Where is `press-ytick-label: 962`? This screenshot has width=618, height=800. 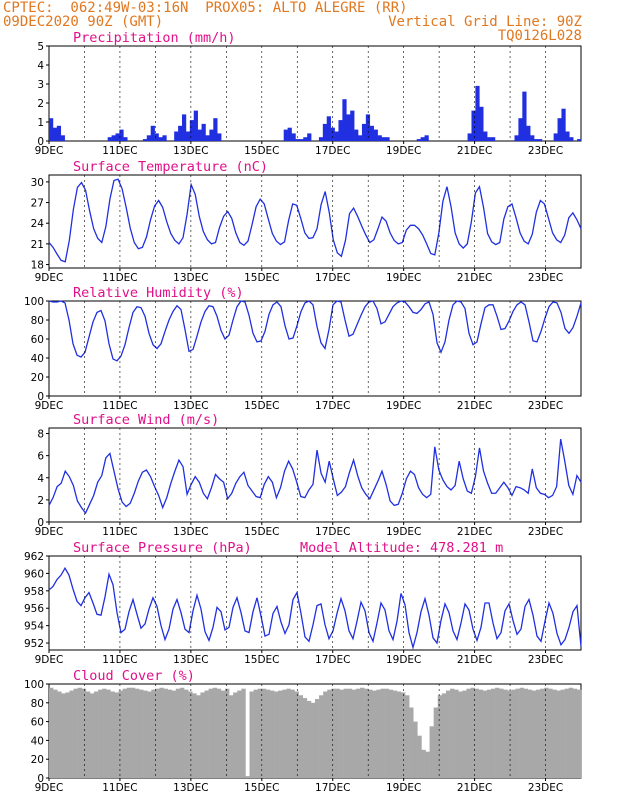 press-ytick-label: 962 is located at coordinates (34, 557).